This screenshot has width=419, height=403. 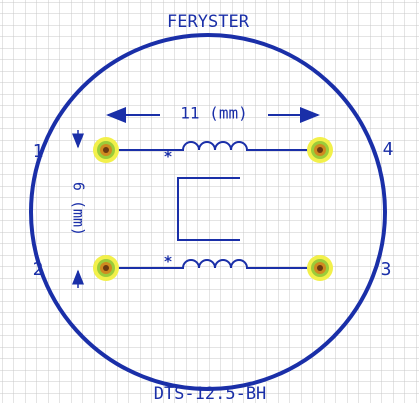 What do you see at coordinates (38, 269) in the screenshot?
I see `pin-label: 2` at bounding box center [38, 269].